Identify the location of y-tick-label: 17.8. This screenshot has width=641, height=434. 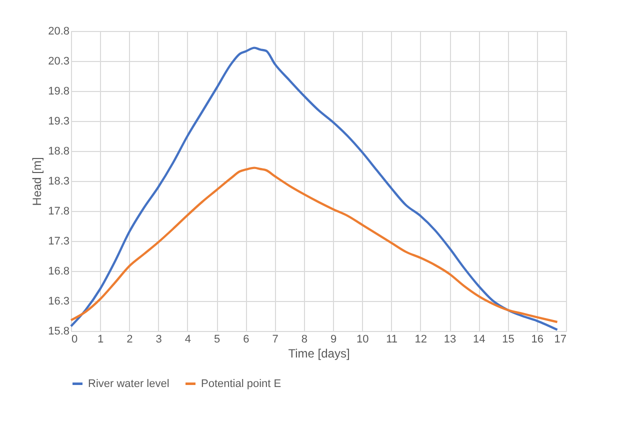
(59, 212).